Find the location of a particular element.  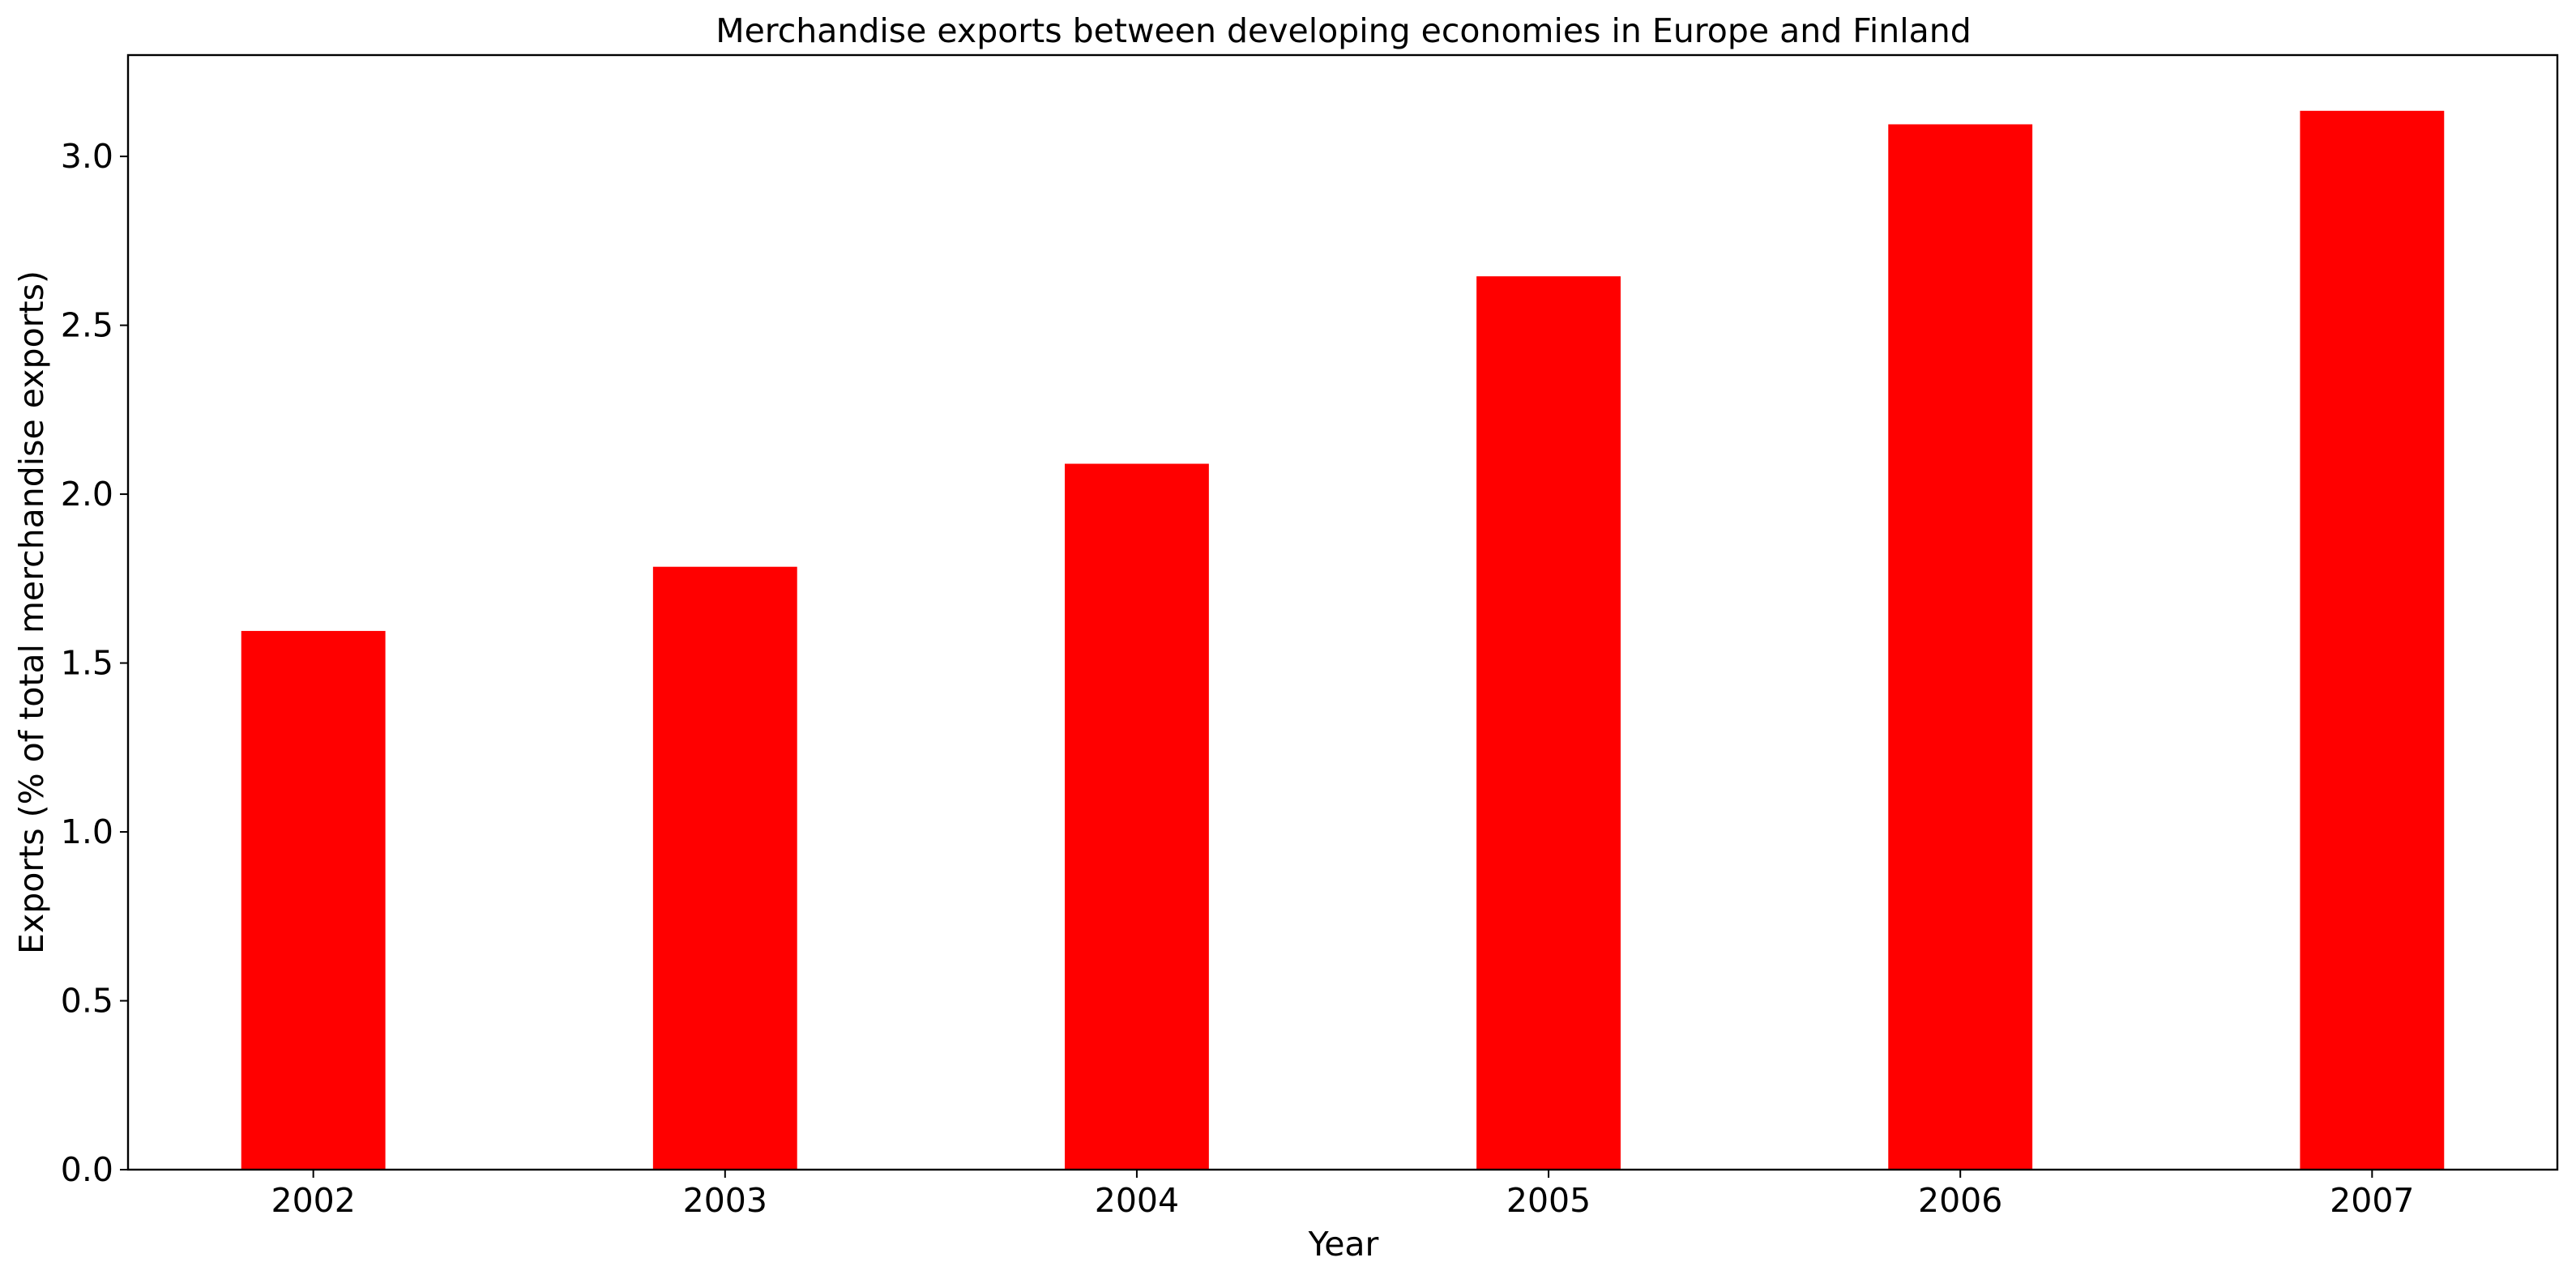

y-tick-label: 2.0 is located at coordinates (87, 494).